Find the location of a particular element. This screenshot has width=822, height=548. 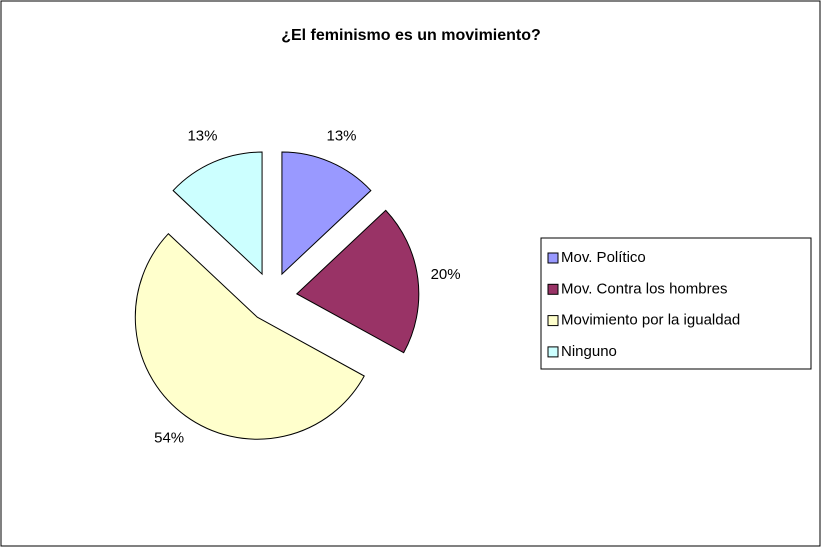

legend-label: Movimiento por la igualdad is located at coordinates (650, 320).